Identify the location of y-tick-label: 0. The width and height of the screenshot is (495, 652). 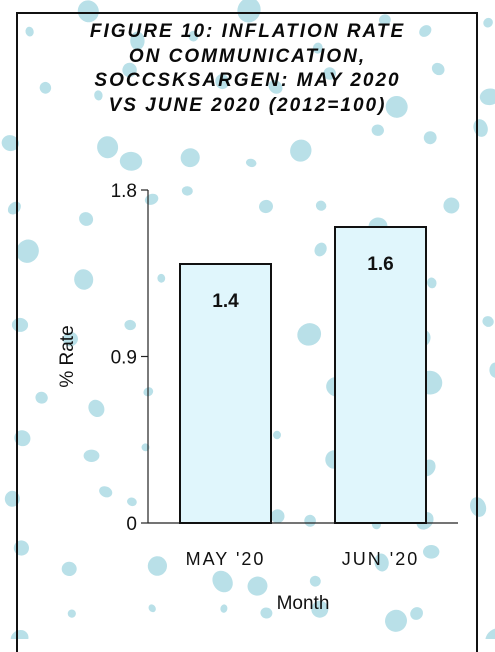
(131, 524).